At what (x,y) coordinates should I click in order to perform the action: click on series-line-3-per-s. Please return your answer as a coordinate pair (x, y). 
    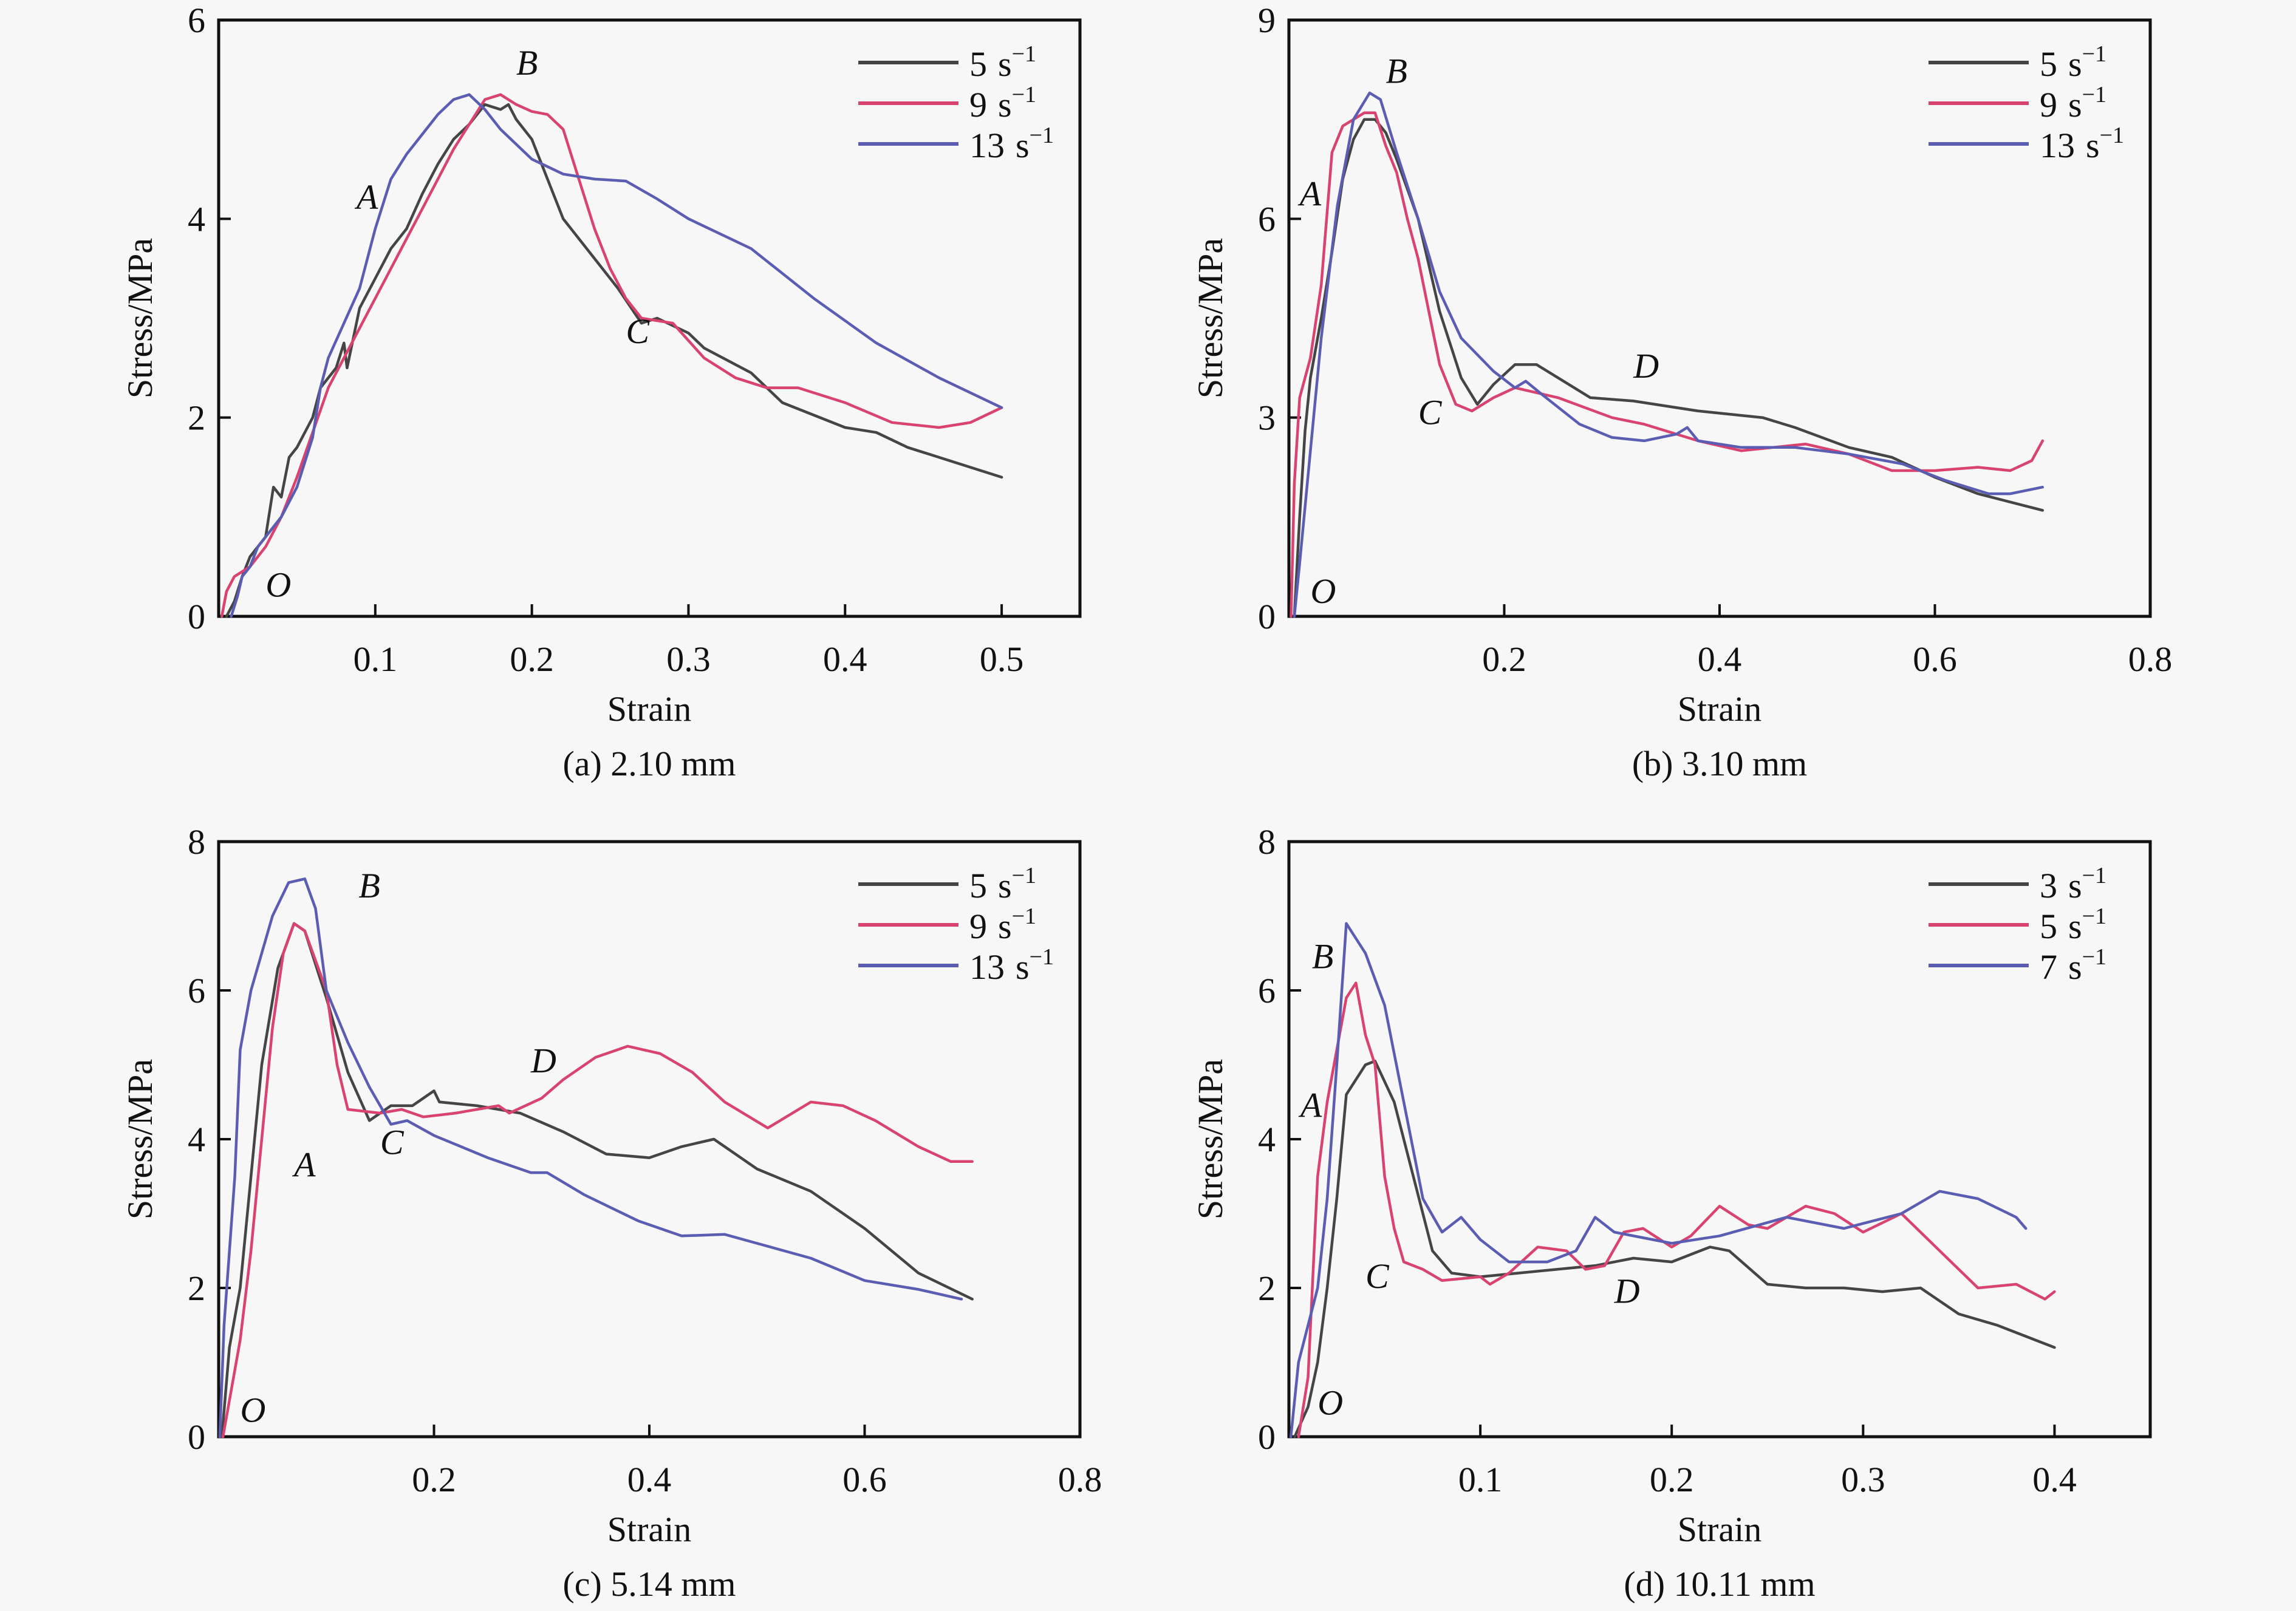
    Looking at the image, I should click on (1674, 1250).